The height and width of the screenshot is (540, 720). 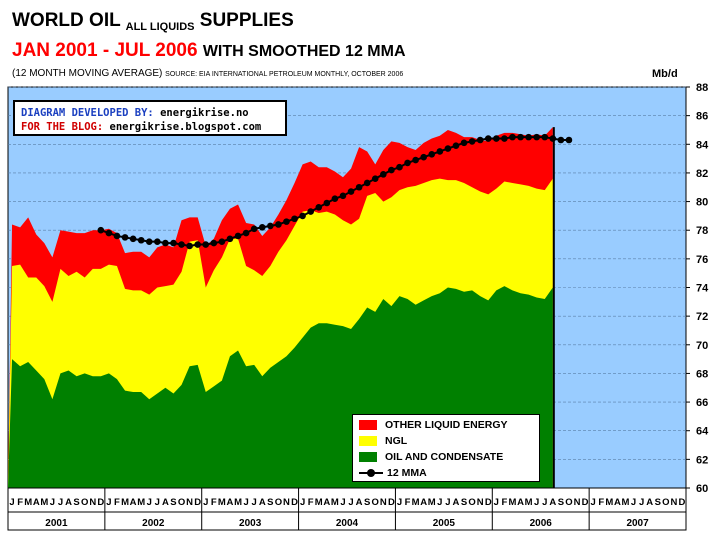 What do you see at coordinates (250, 523) in the screenshot?
I see `year-label: 2003` at bounding box center [250, 523].